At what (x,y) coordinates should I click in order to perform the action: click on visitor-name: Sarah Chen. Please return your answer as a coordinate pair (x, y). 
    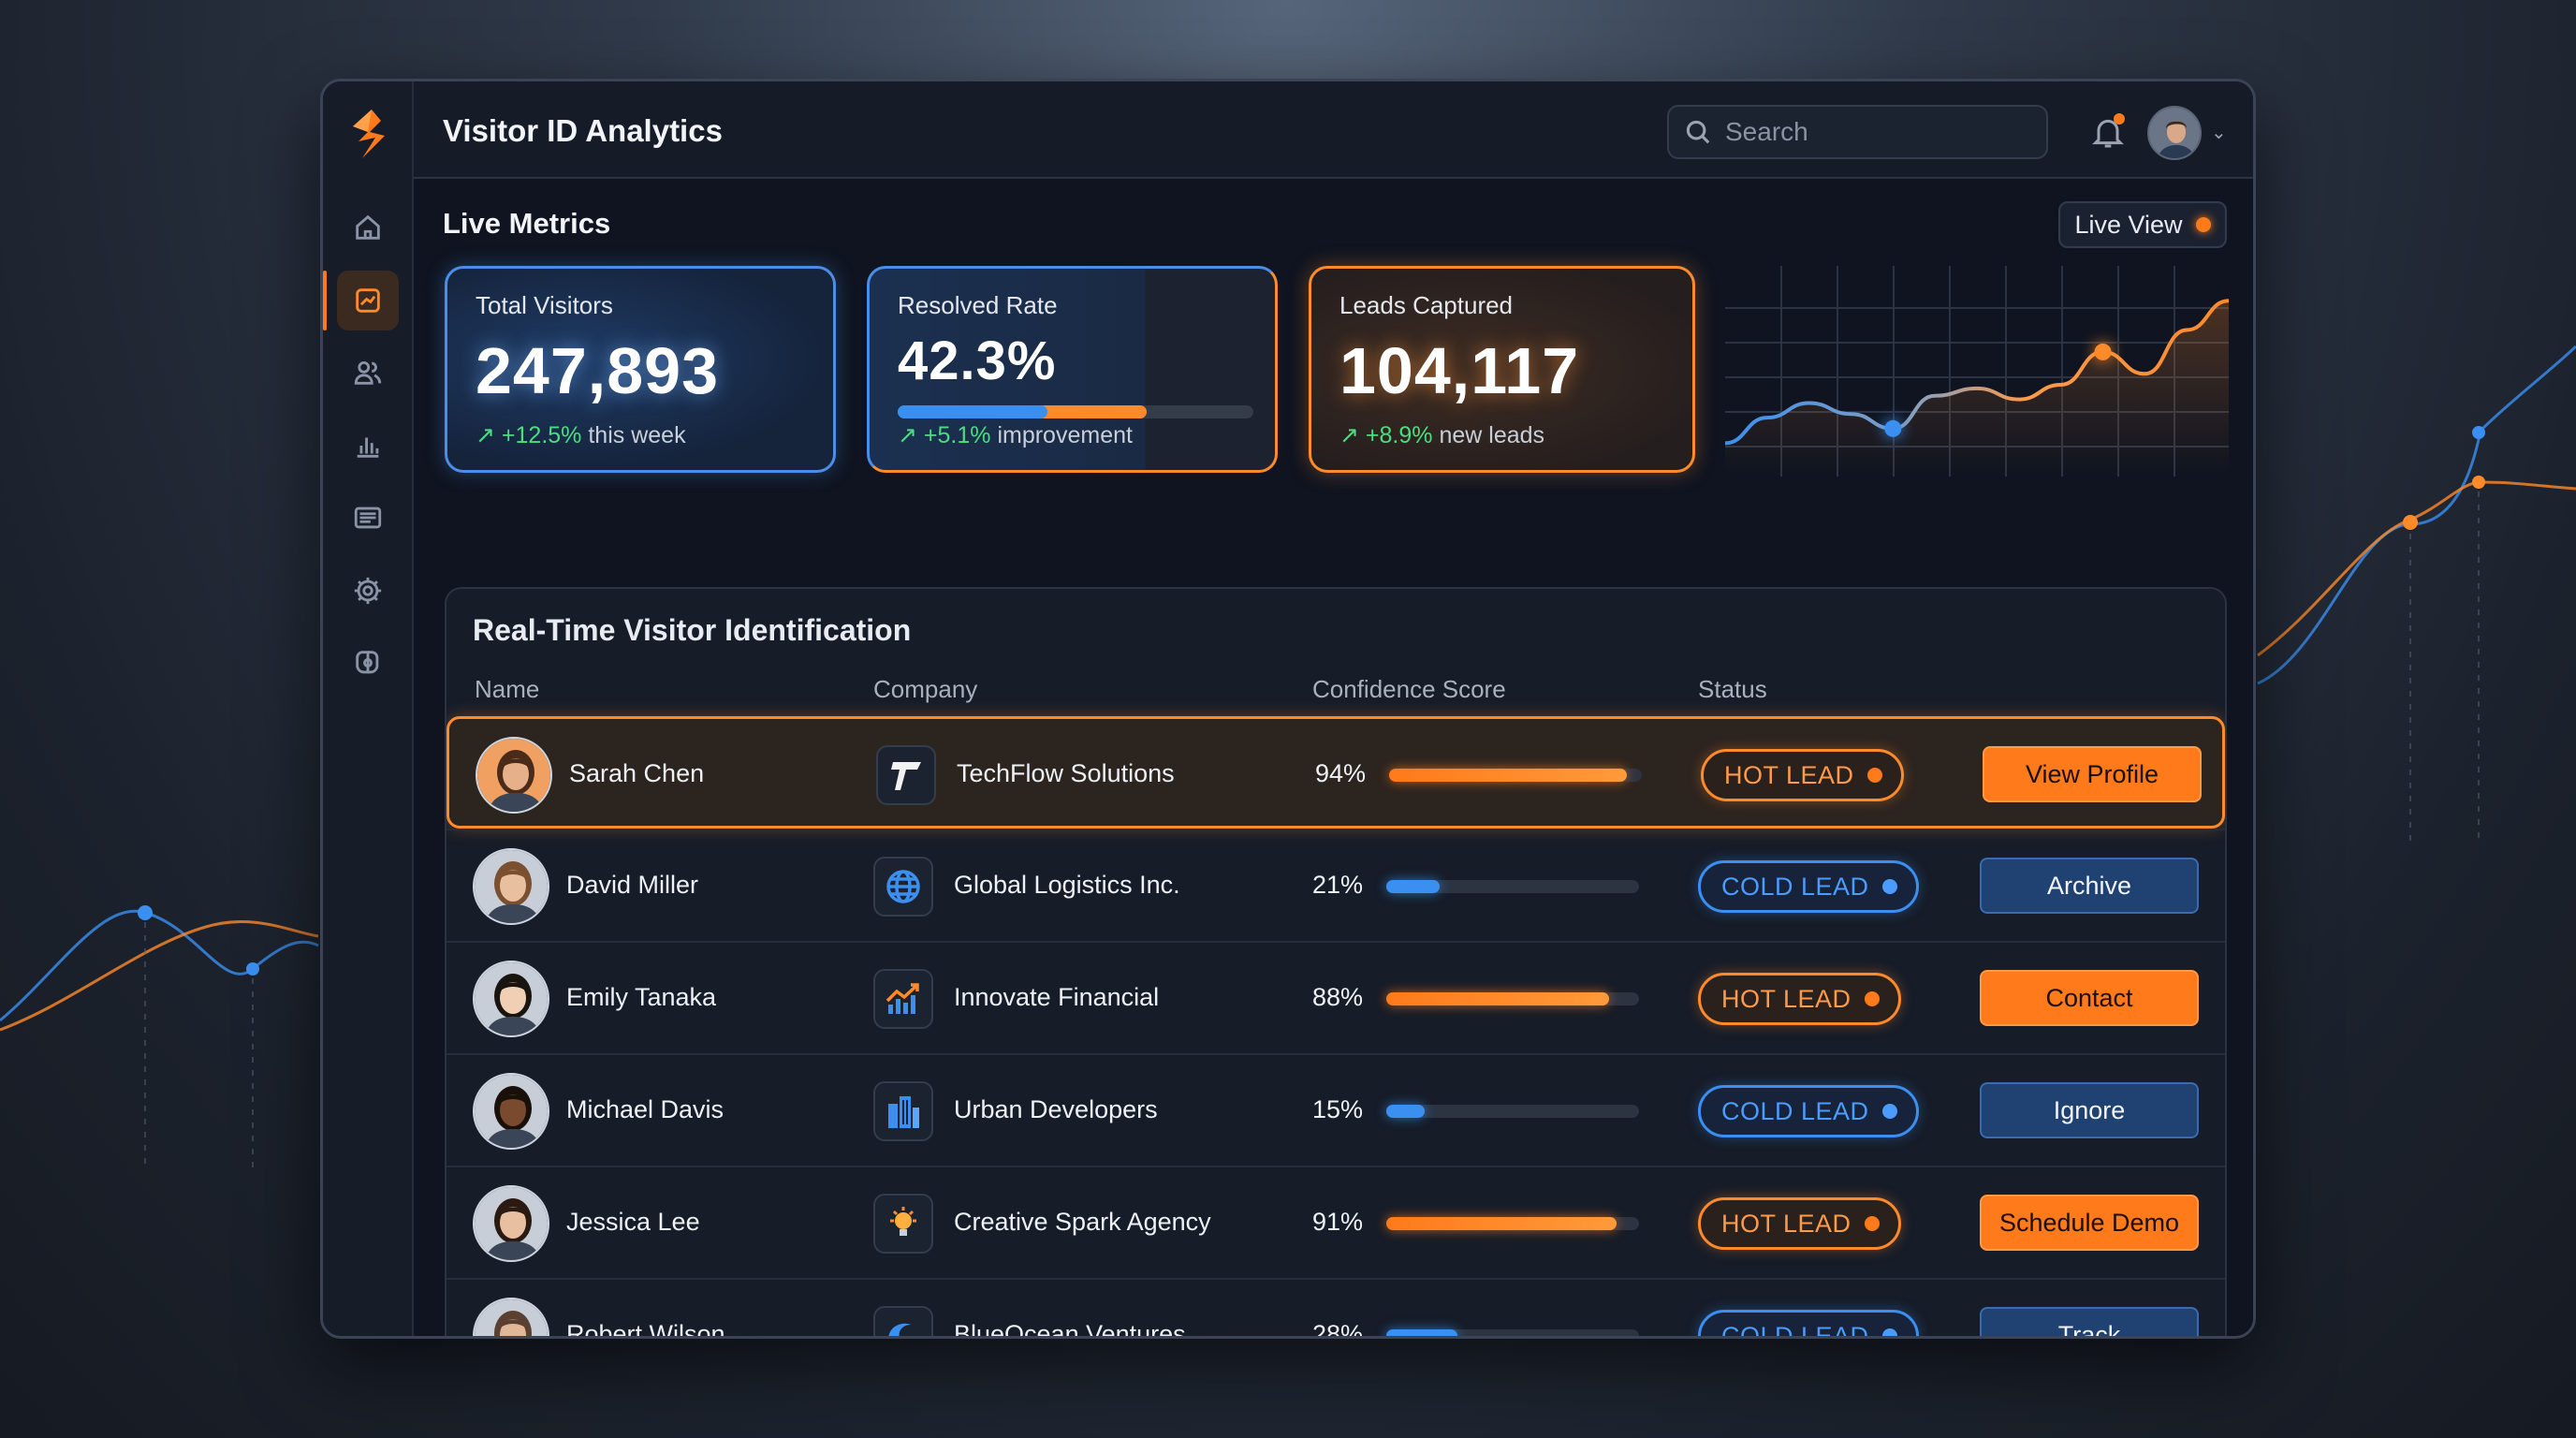
    Looking at the image, I should click on (637, 773).